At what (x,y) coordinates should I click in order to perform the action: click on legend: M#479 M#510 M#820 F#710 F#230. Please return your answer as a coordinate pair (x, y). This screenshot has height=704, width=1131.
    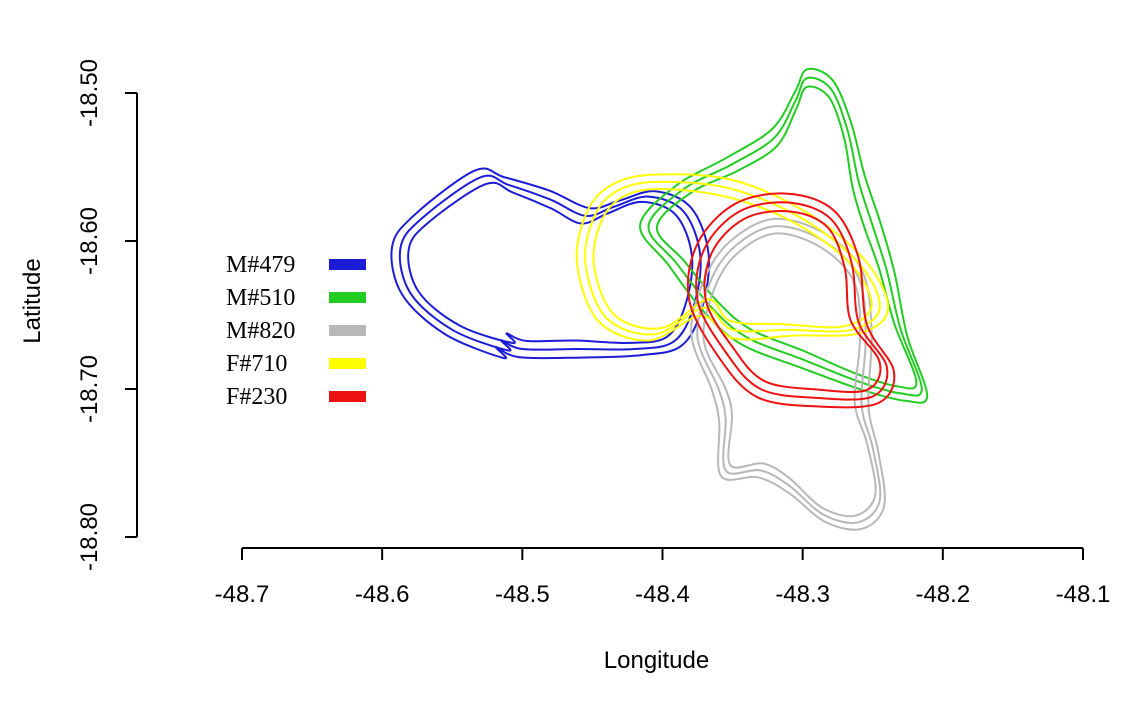
    Looking at the image, I should click on (296, 331).